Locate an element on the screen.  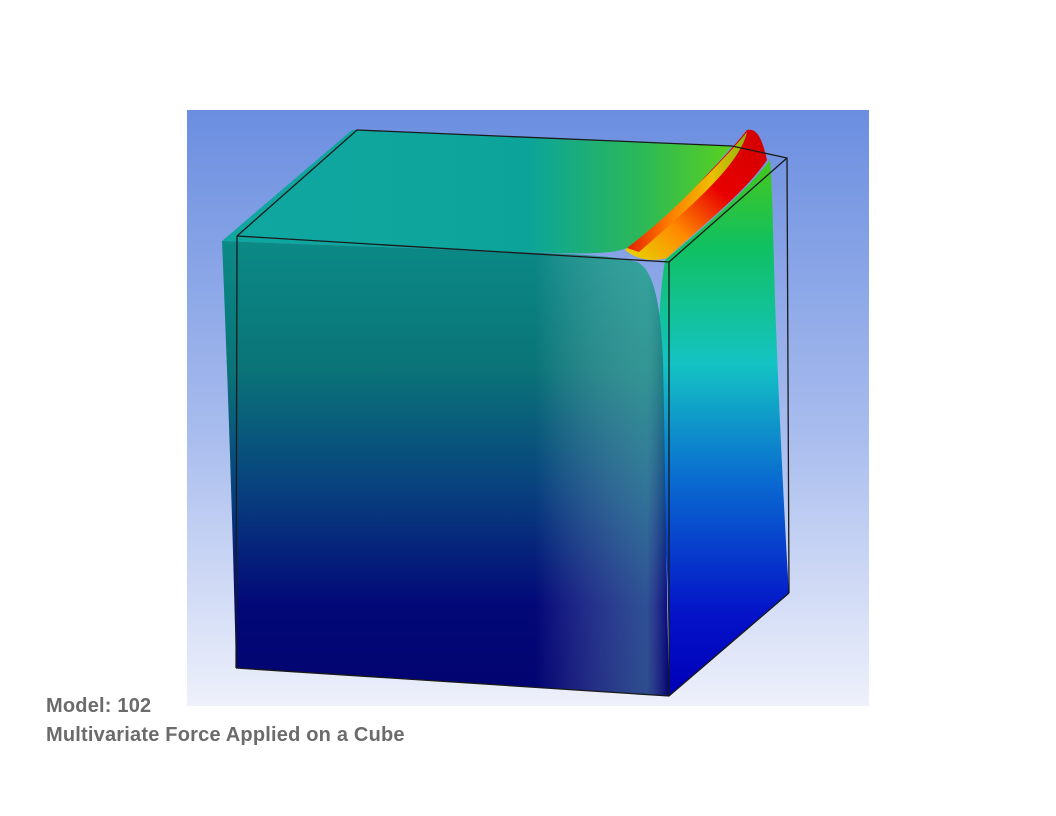
cube-top-face is located at coordinates (477, 192).